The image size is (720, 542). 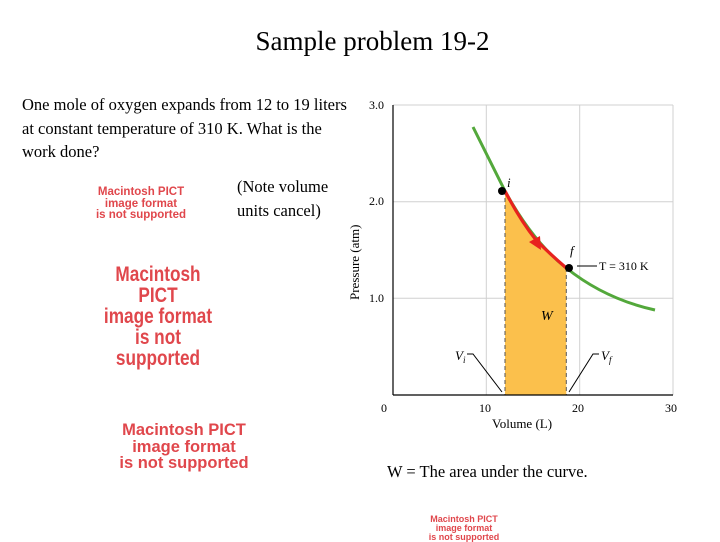 I want to click on state-point-i, so click(x=502, y=191).